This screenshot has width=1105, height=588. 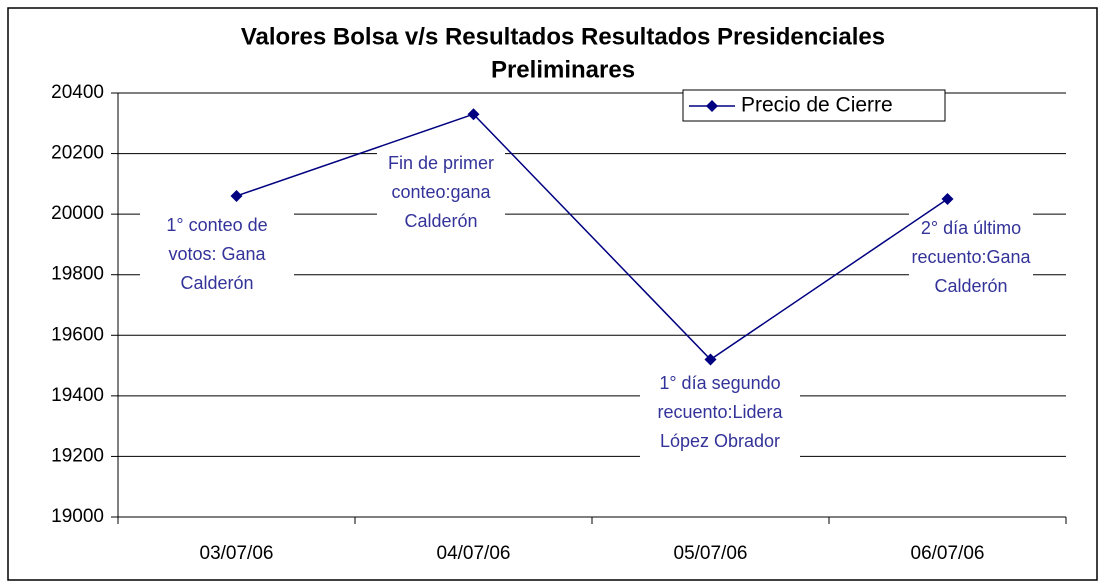 I want to click on annotation: conteo:gana, so click(x=441, y=192).